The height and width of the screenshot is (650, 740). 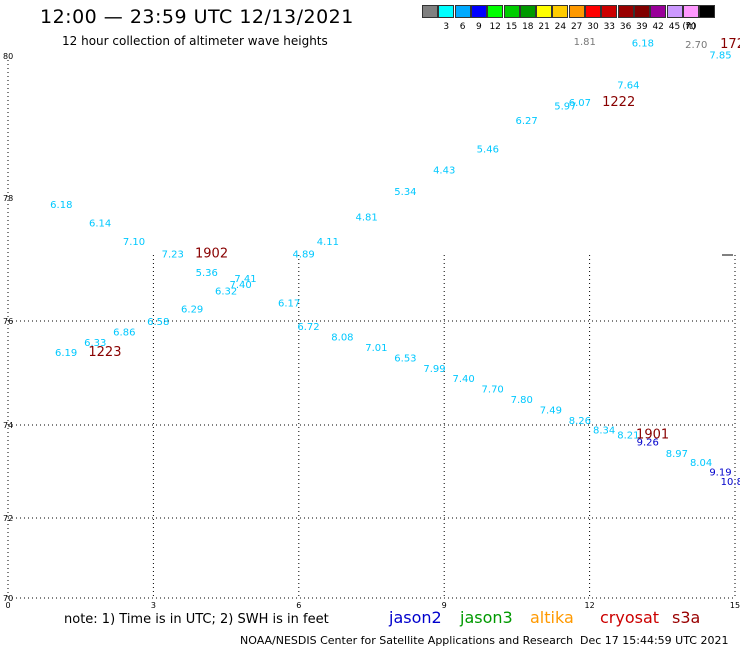 I want to click on wave-height-point: 6.72, so click(x=308, y=327).